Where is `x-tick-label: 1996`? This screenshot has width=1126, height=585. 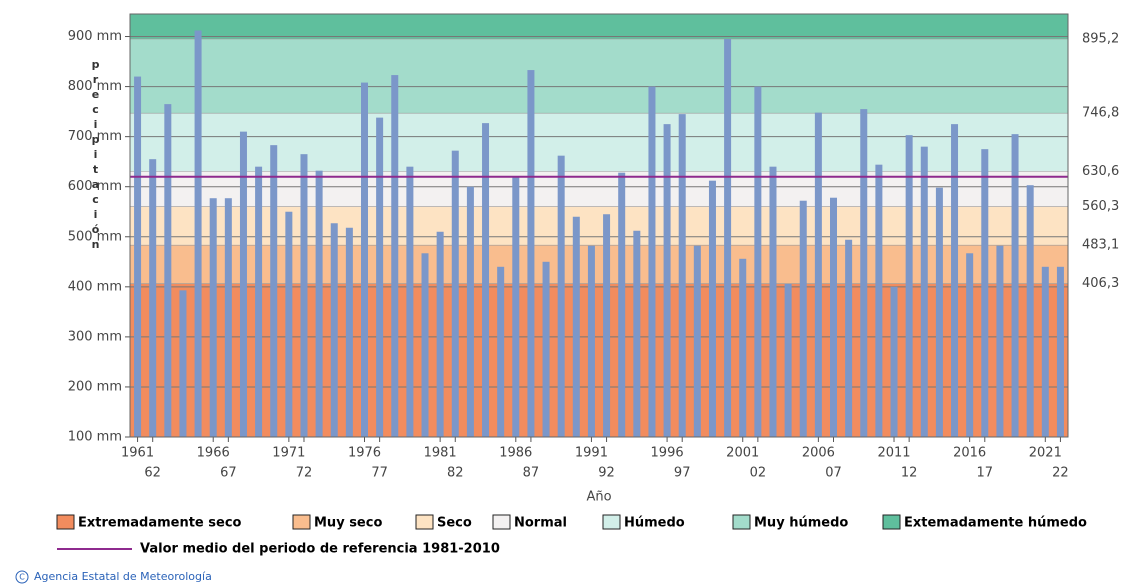
x-tick-label: 1996 is located at coordinates (667, 453).